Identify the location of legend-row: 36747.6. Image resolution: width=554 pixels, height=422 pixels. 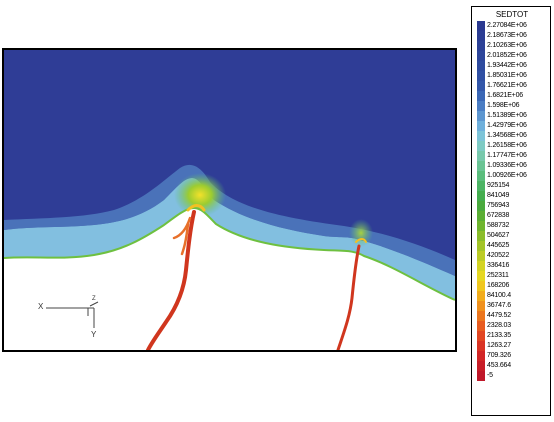
(513, 306).